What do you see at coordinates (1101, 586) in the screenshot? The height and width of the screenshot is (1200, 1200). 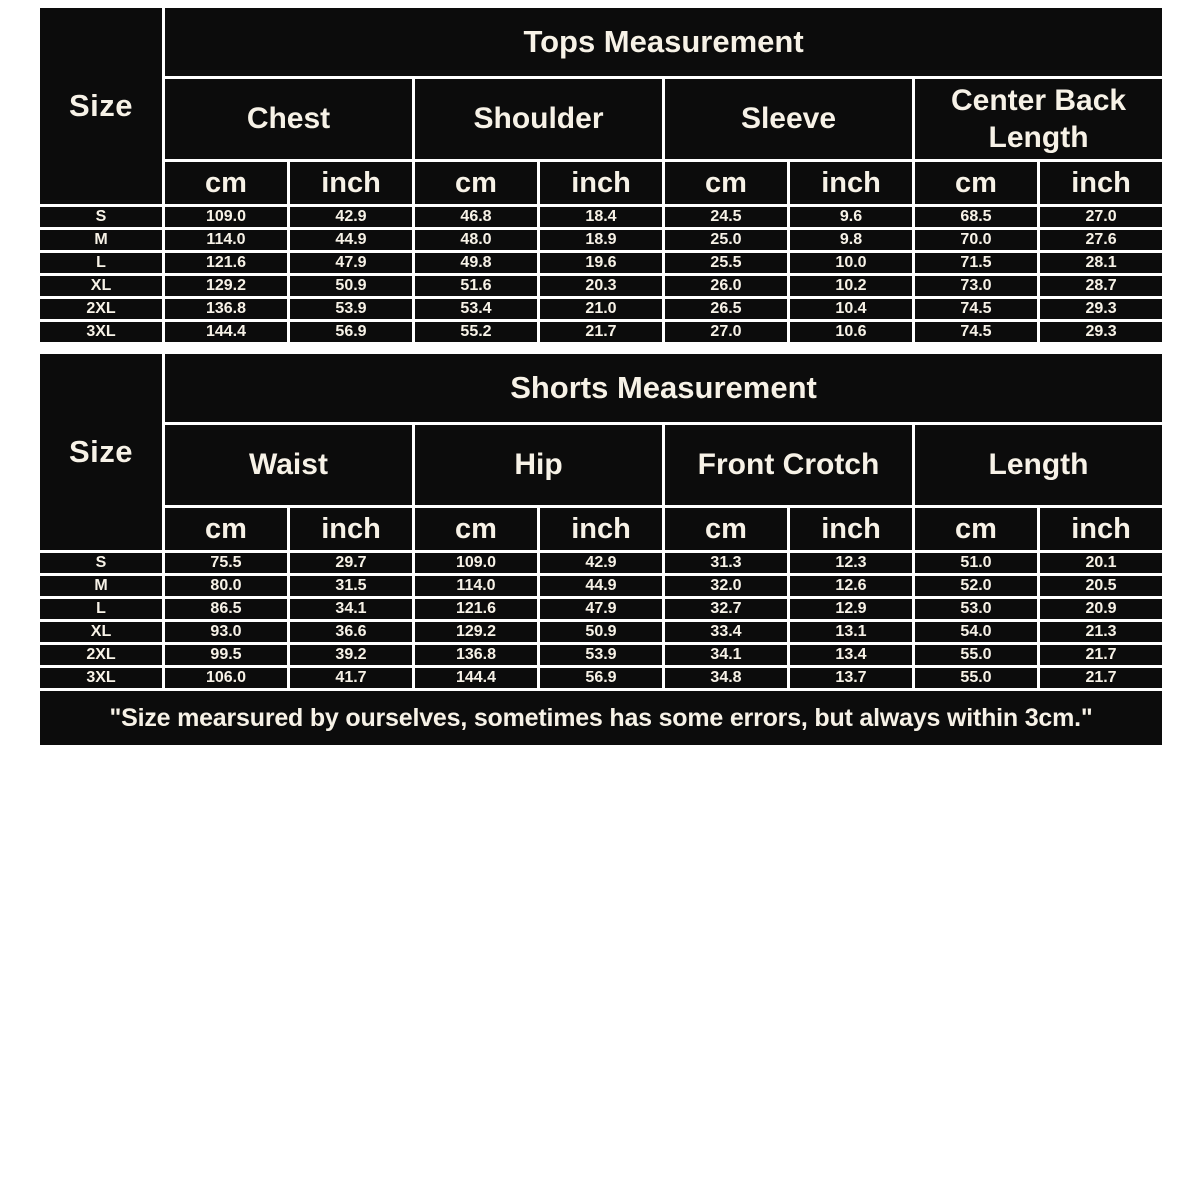 I see `measurement-value: 20.5` at bounding box center [1101, 586].